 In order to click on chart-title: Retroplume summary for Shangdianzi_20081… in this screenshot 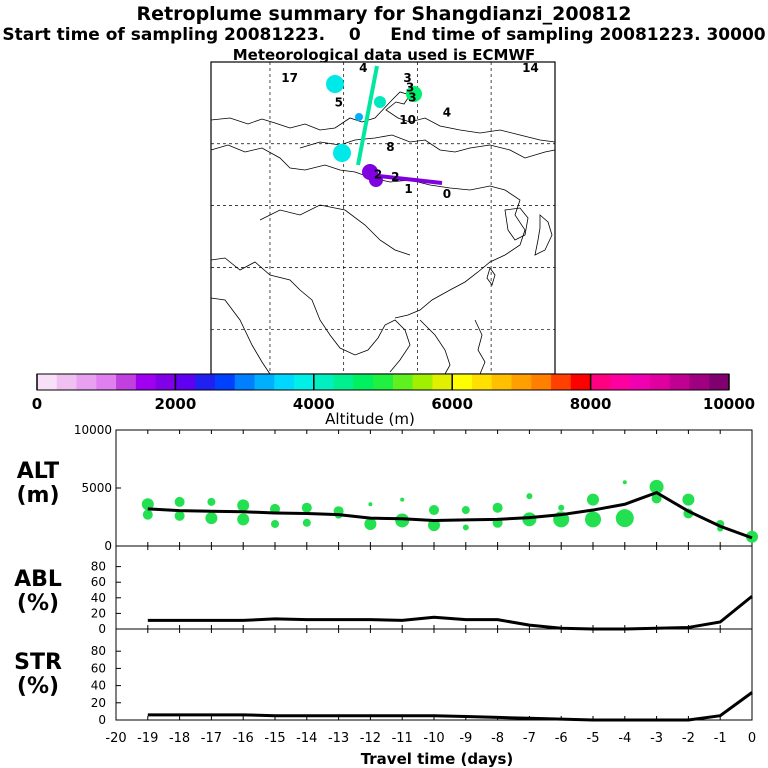, I will do `click(384, 14)`.